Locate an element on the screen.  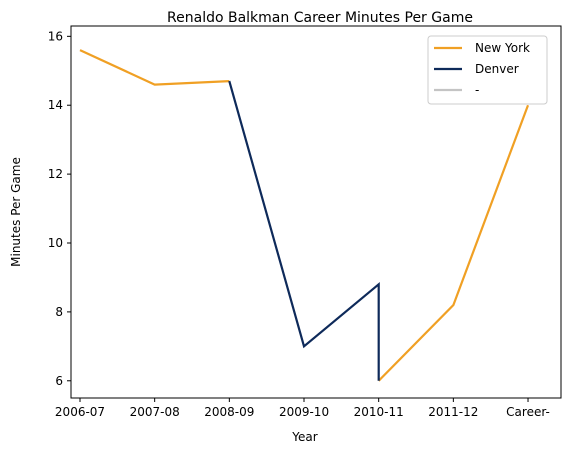
legend-label: - is located at coordinates (477, 90).